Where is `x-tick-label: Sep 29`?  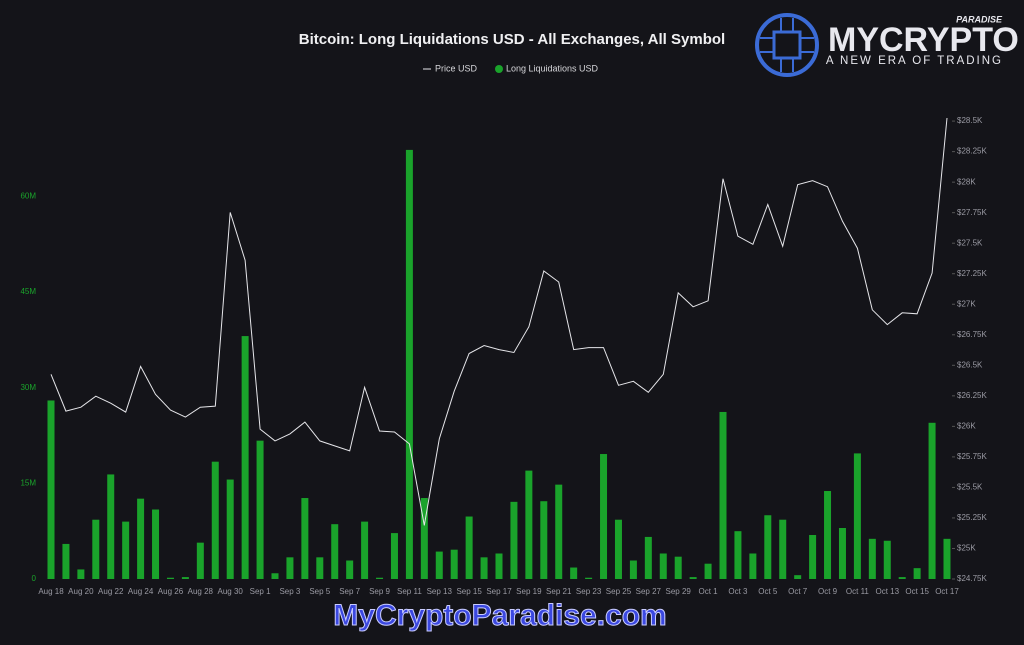 x-tick-label: Sep 29 is located at coordinates (679, 591).